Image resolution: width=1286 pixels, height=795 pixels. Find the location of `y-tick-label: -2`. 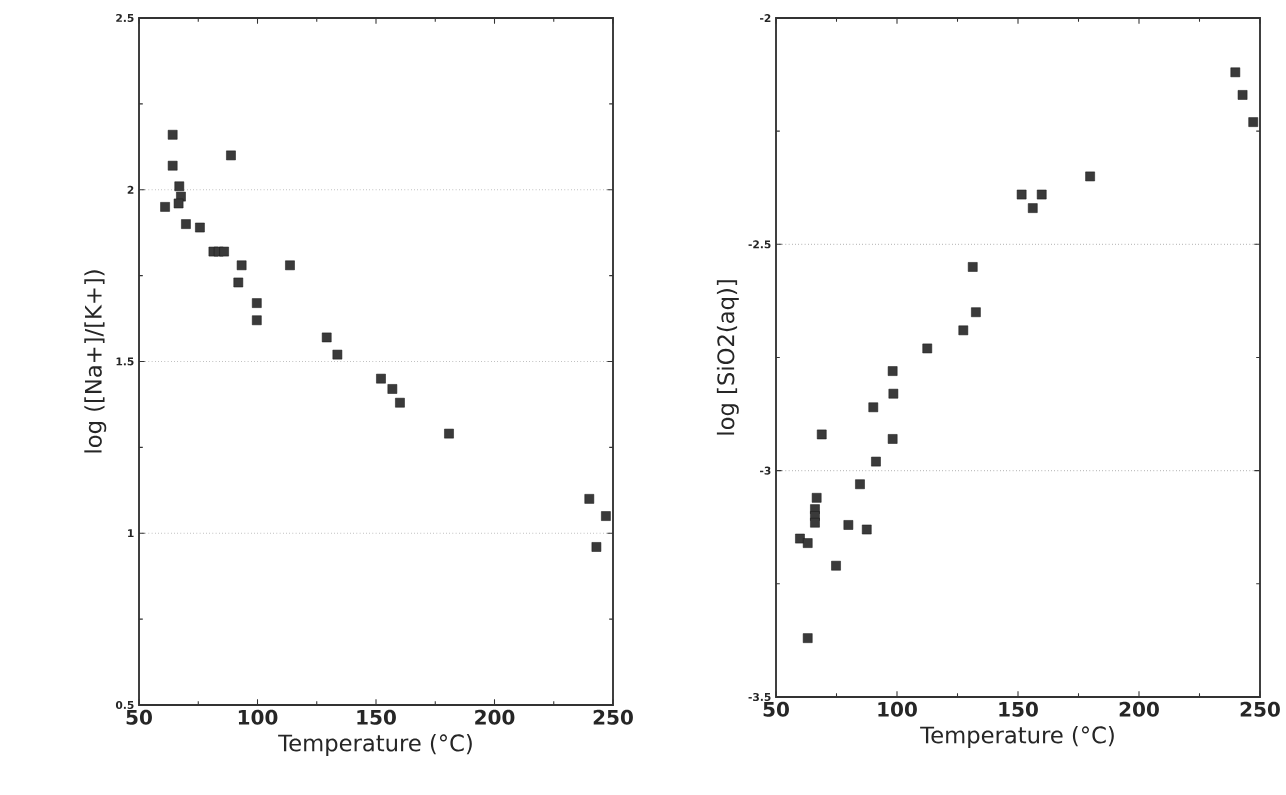

y-tick-label: -2 is located at coordinates (765, 18).